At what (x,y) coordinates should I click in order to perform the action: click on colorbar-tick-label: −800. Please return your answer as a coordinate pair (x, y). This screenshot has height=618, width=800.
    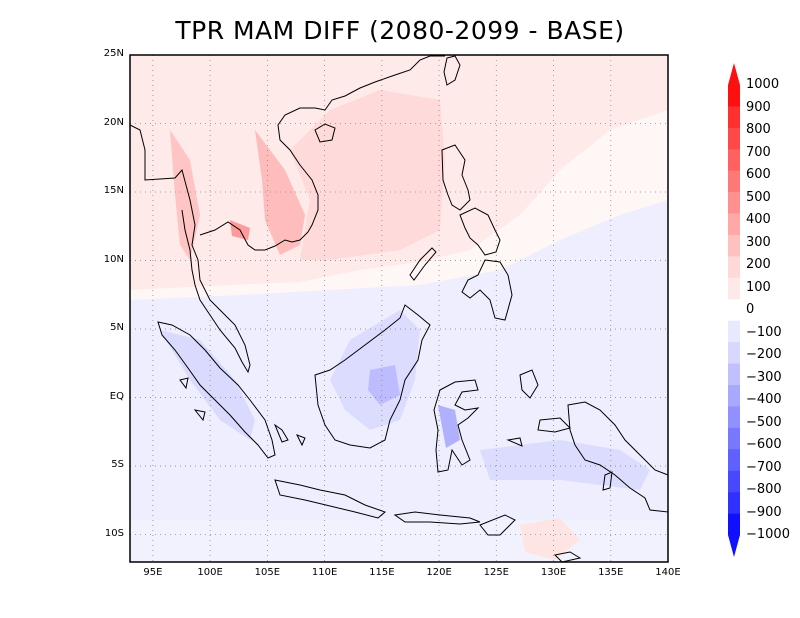
    Looking at the image, I should click on (764, 489).